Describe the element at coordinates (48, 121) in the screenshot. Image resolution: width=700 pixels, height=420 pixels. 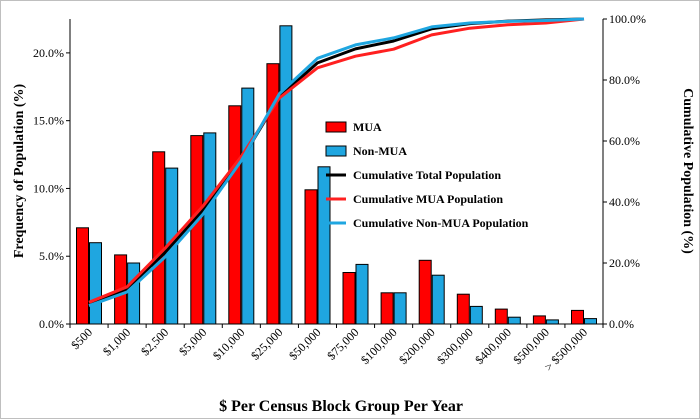
I see `y-tick-label-3: 15.0%` at that location.